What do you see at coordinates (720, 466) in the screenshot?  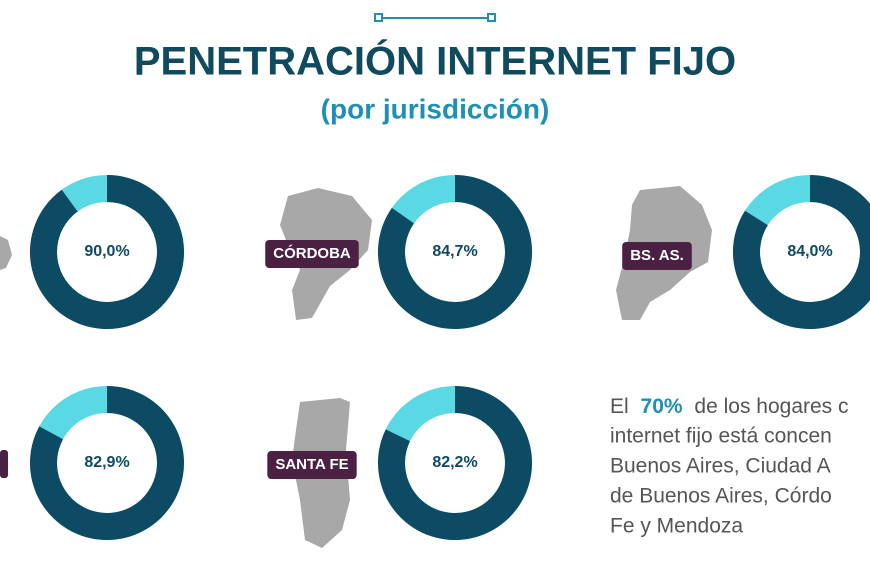 I see `note-line: Buenos Aires, Ciudad A` at bounding box center [720, 466].